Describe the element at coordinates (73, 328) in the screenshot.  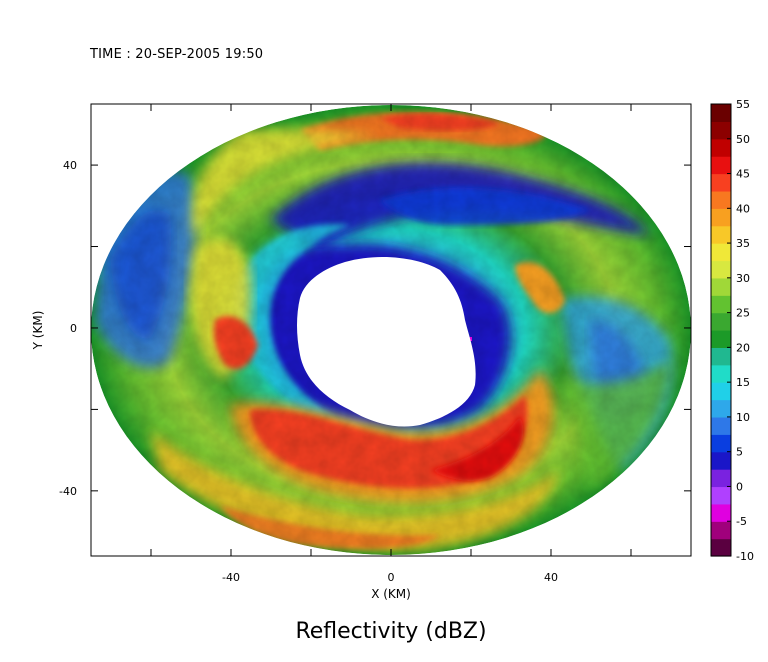
I see `y-tick-label: 0` at that location.